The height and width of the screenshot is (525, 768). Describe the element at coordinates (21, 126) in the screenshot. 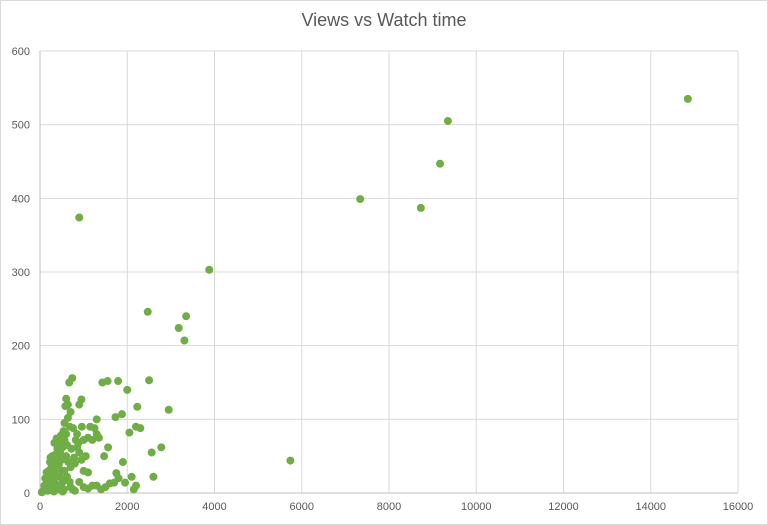

I see `y-tick-label: 500` at that location.